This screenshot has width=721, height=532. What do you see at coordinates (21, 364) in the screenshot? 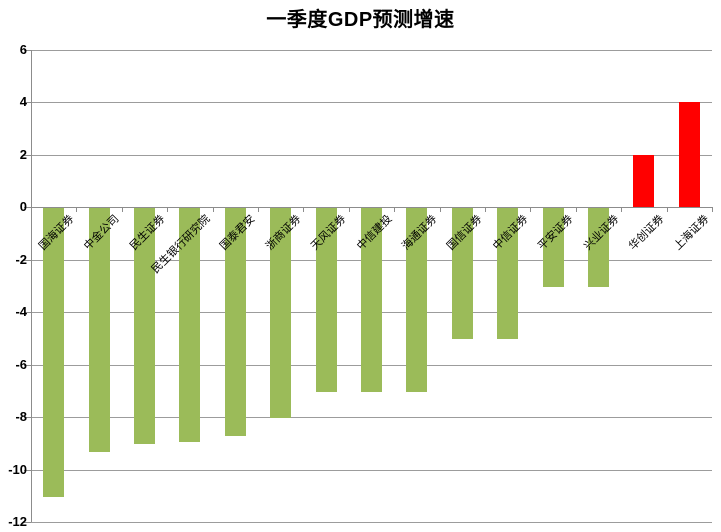
I see `y-axis-tick-label: -6` at bounding box center [21, 364].